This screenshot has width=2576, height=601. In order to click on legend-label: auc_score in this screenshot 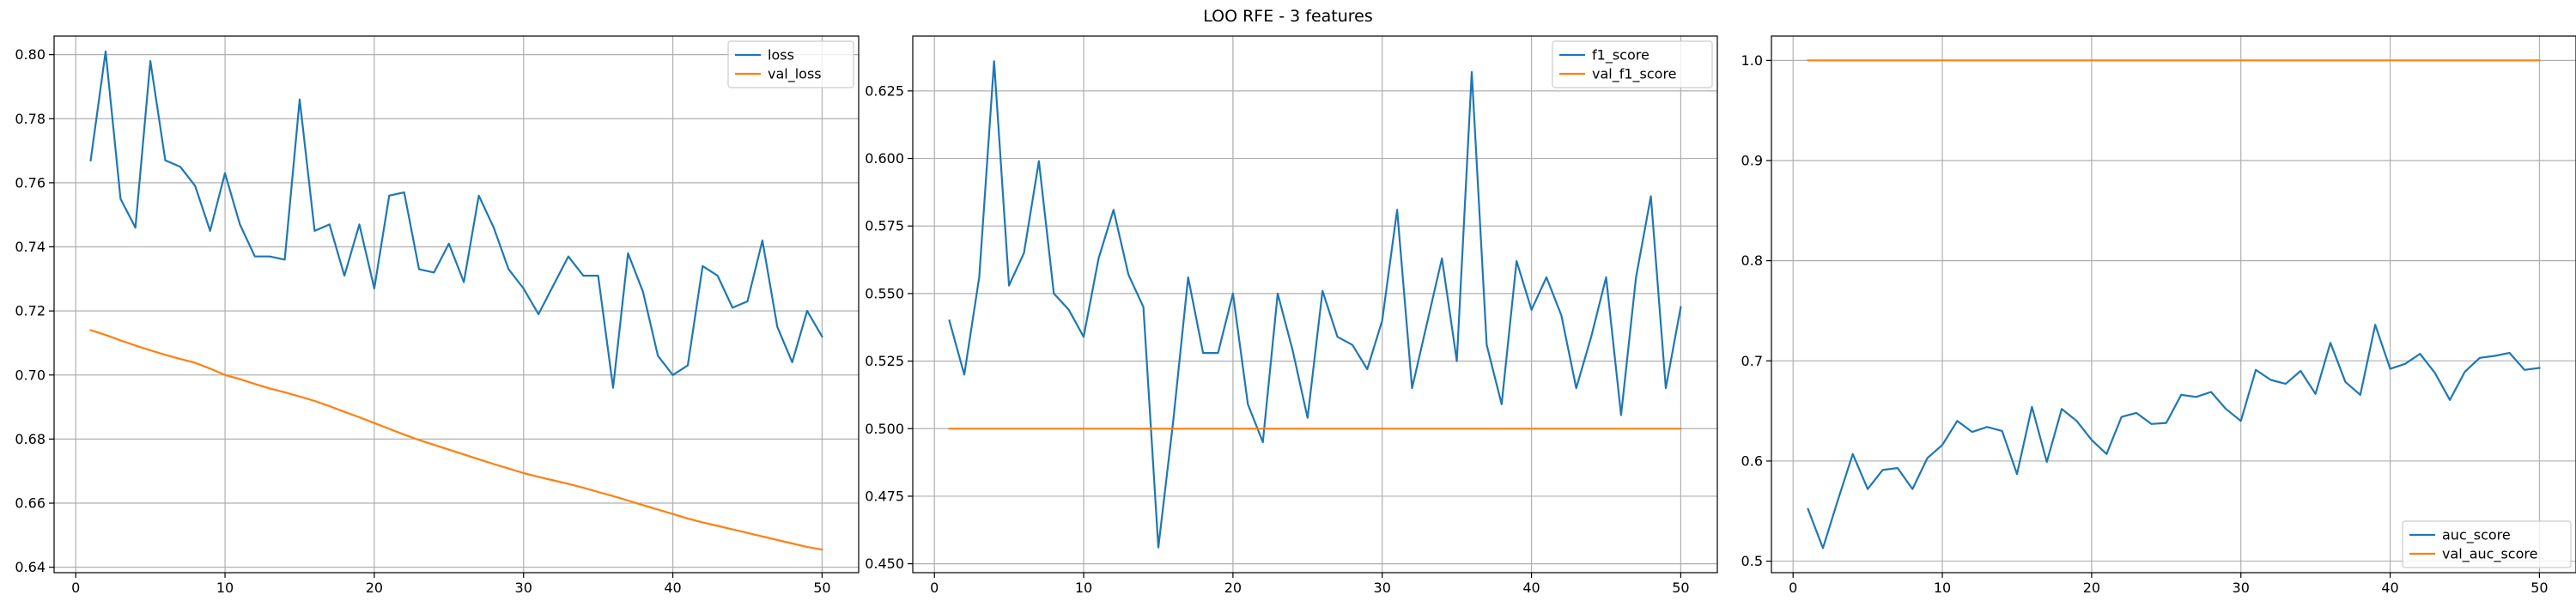, I will do `click(2477, 535)`.